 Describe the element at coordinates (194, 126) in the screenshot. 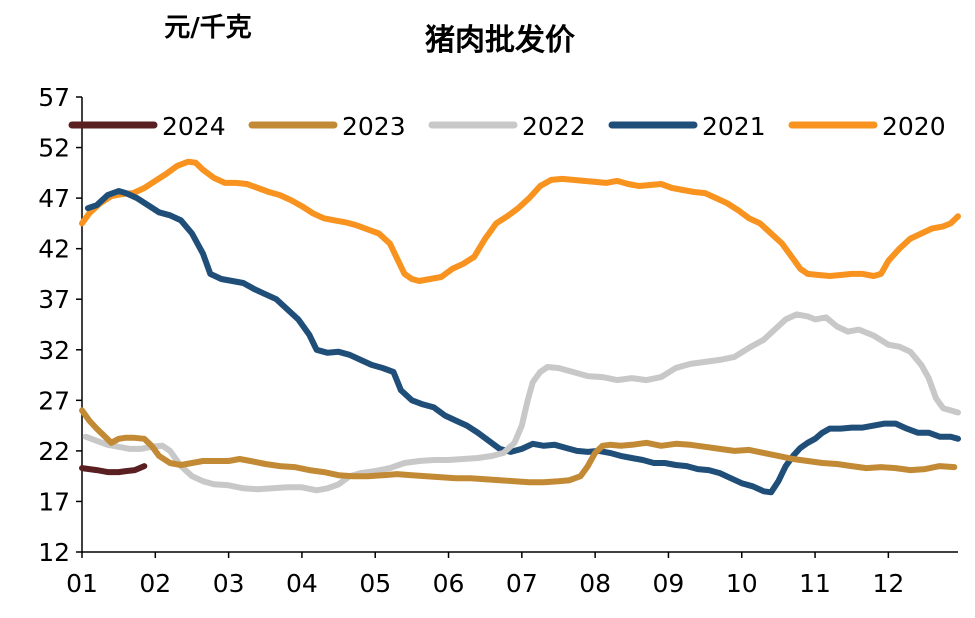

I see `legend-label-2024: 2024` at that location.